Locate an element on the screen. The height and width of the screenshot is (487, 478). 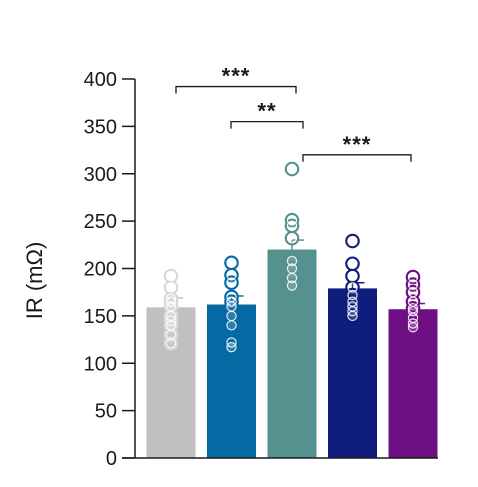
significance-bracket: ** is located at coordinates (267, 114).